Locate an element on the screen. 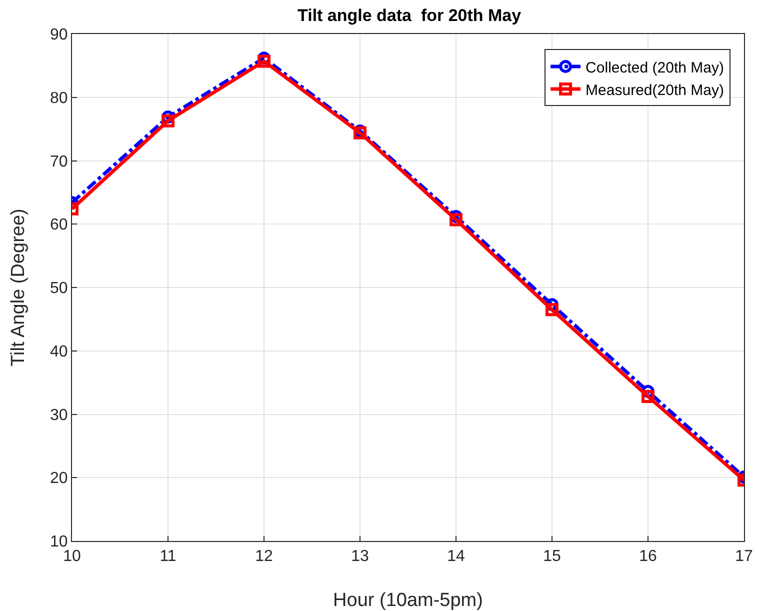  x-tick-label: 12 is located at coordinates (264, 557).